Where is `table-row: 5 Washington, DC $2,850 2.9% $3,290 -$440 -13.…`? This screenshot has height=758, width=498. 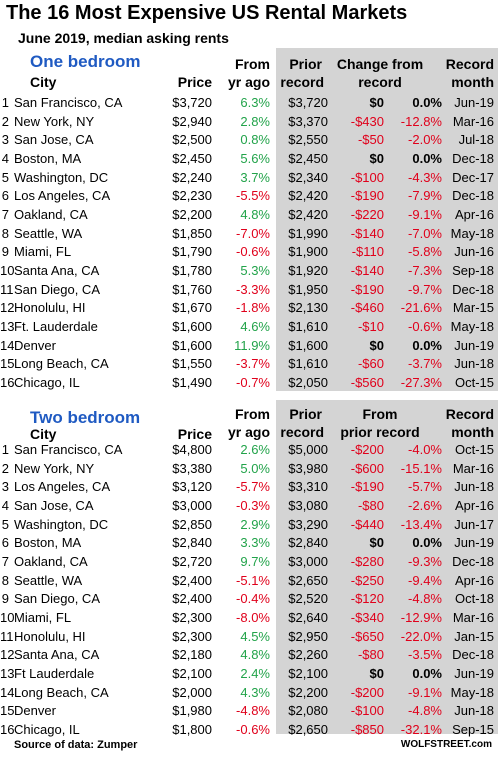
table-row: 5 Washington, DC $2,850 2.9% $3,290 -$440 -13.… is located at coordinates (249, 524).